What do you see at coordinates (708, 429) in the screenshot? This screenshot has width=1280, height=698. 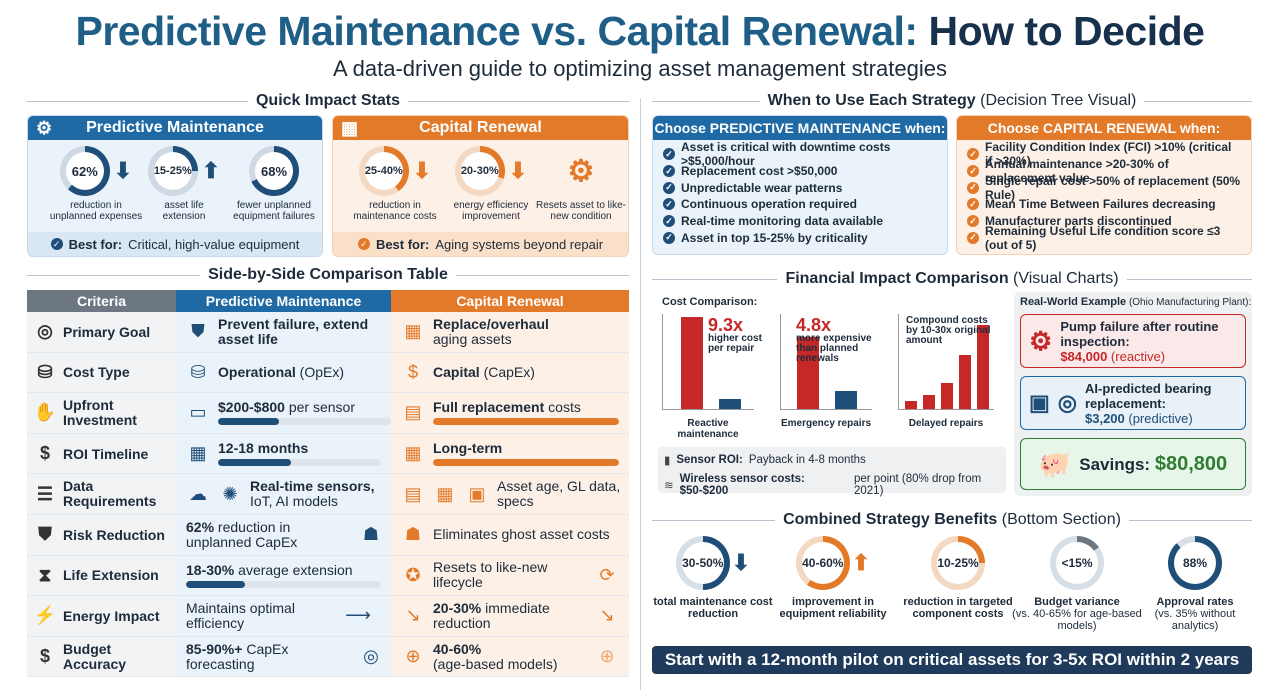 I see `chart-caption: Reactive maintenance` at bounding box center [708, 429].